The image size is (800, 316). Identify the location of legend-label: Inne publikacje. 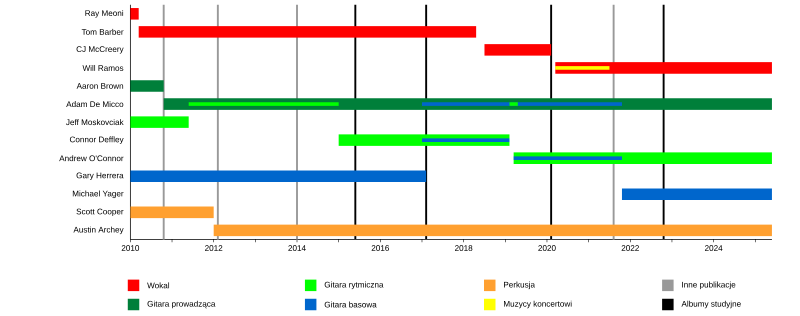
(709, 286).